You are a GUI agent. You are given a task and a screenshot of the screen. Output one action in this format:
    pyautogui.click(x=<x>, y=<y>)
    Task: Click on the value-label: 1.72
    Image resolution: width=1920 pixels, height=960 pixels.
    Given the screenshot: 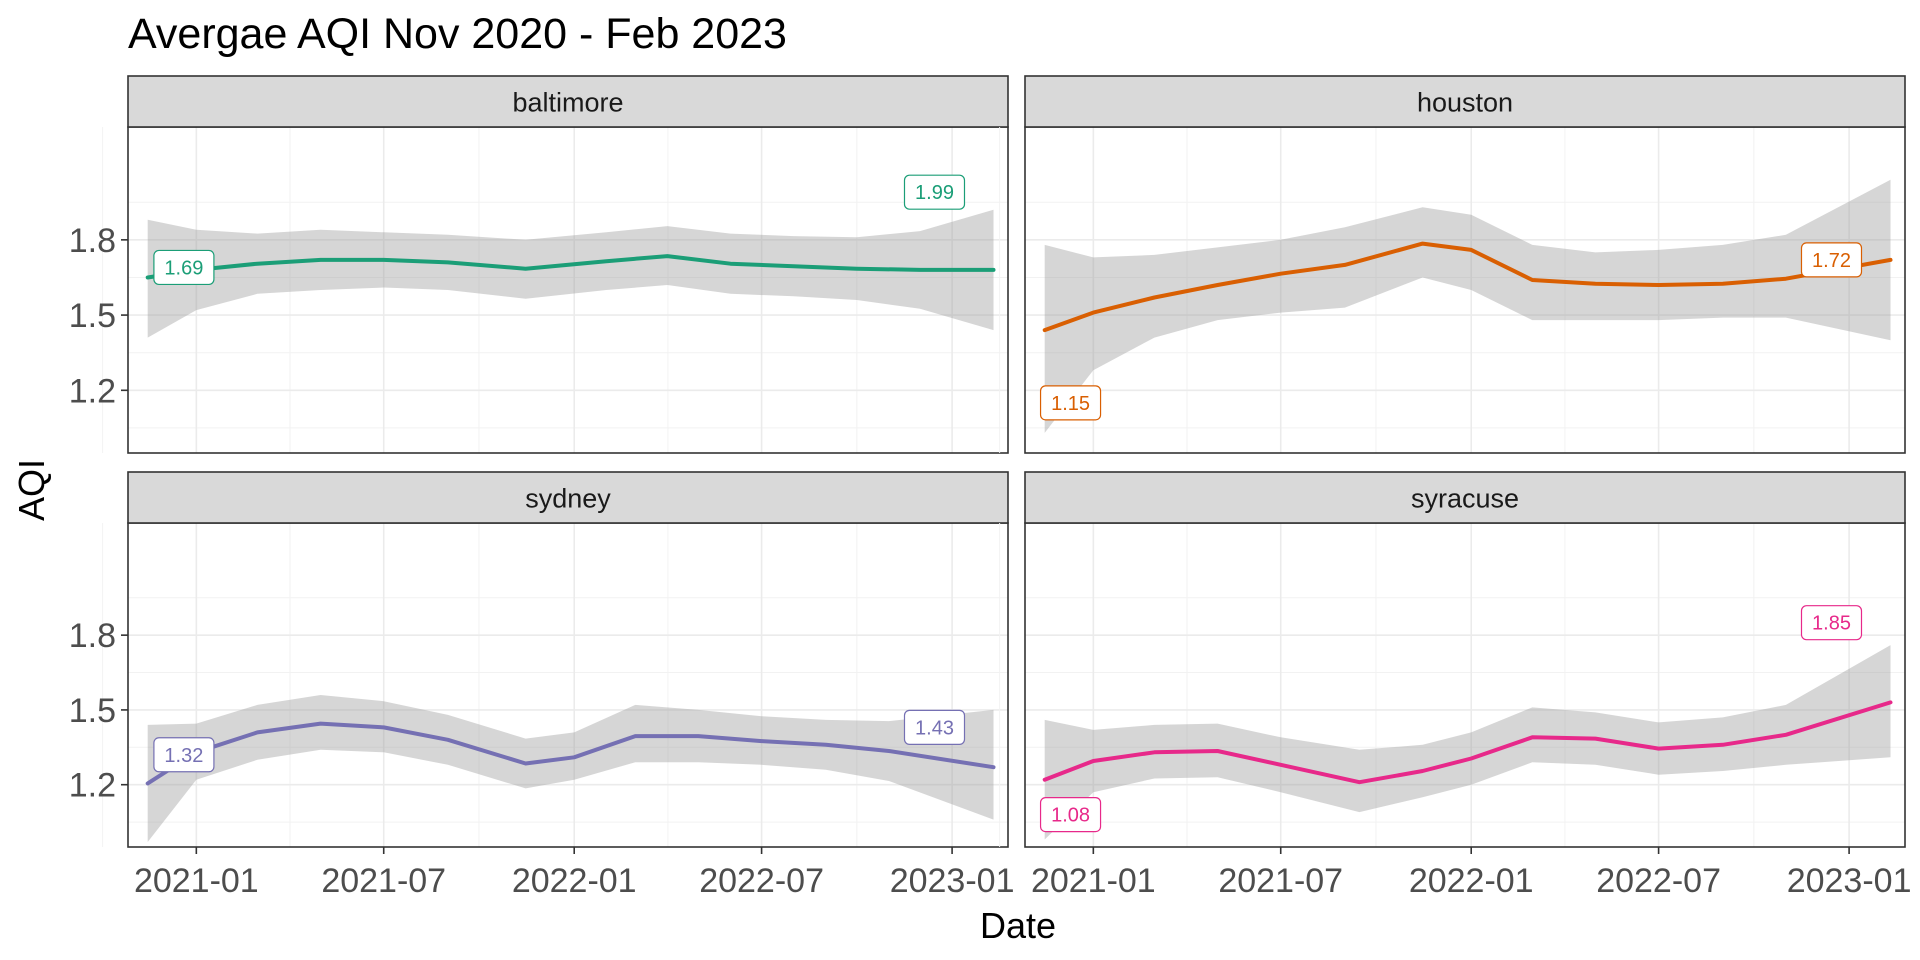 What is the action you would take?
    pyautogui.click(x=1831, y=260)
    